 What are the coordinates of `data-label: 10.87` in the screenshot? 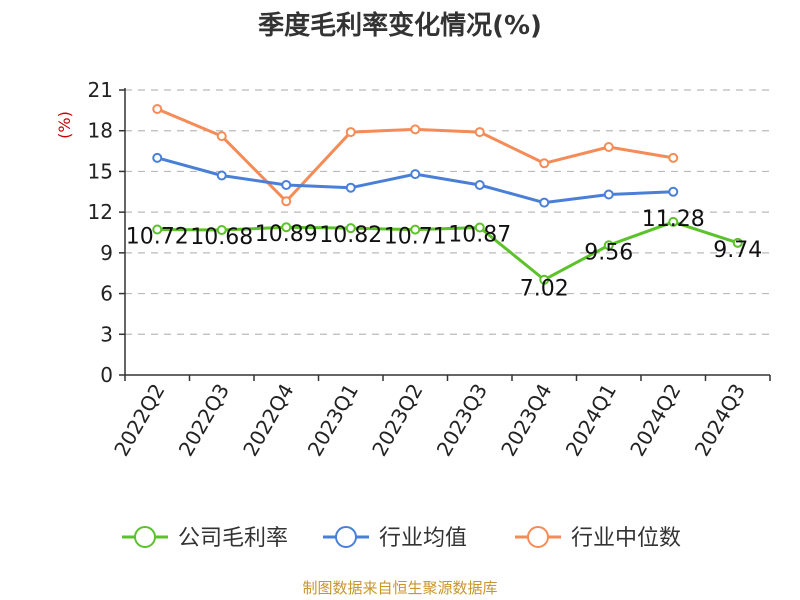 It's located at (479, 234).